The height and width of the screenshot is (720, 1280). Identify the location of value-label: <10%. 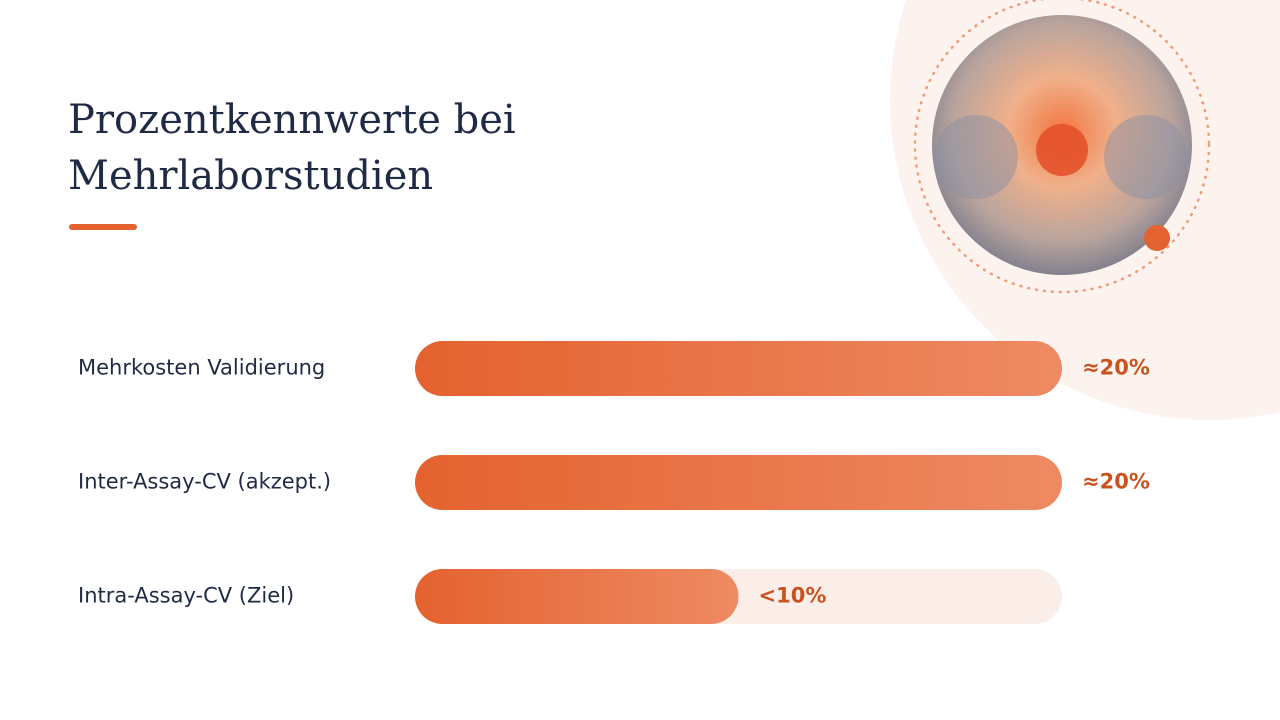
(793, 596).